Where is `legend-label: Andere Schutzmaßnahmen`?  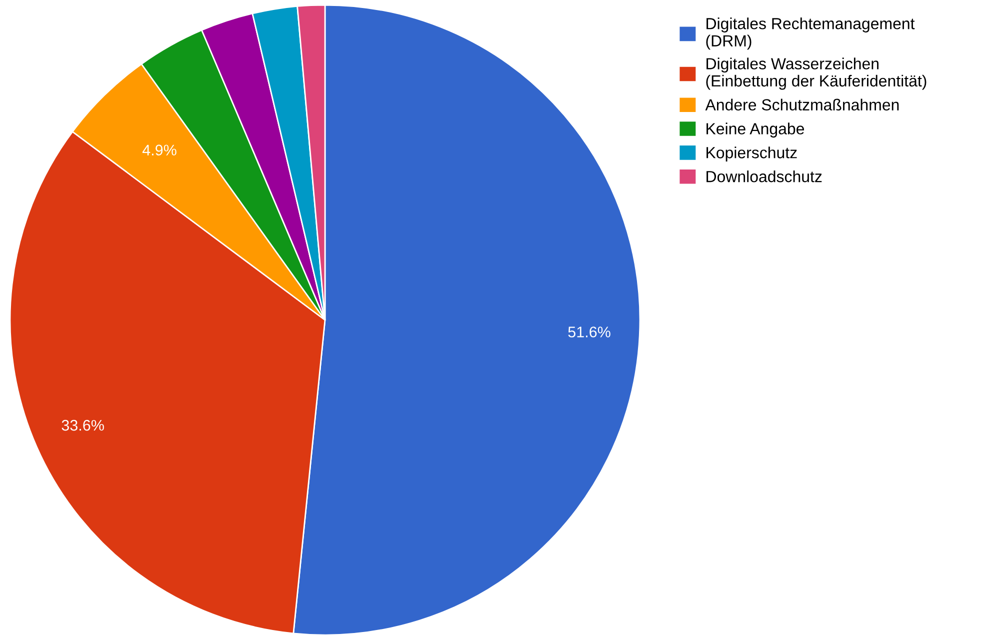 legend-label: Andere Schutzmaßnahmen is located at coordinates (802, 104).